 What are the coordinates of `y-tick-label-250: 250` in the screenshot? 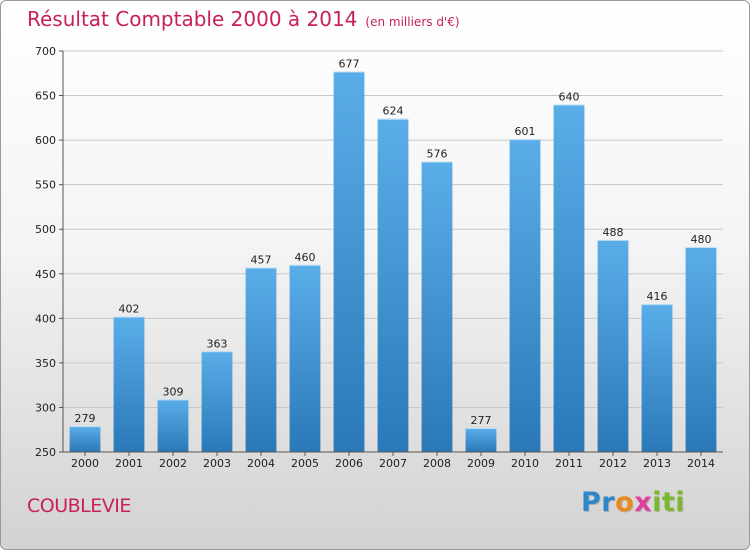 It's located at (45, 452).